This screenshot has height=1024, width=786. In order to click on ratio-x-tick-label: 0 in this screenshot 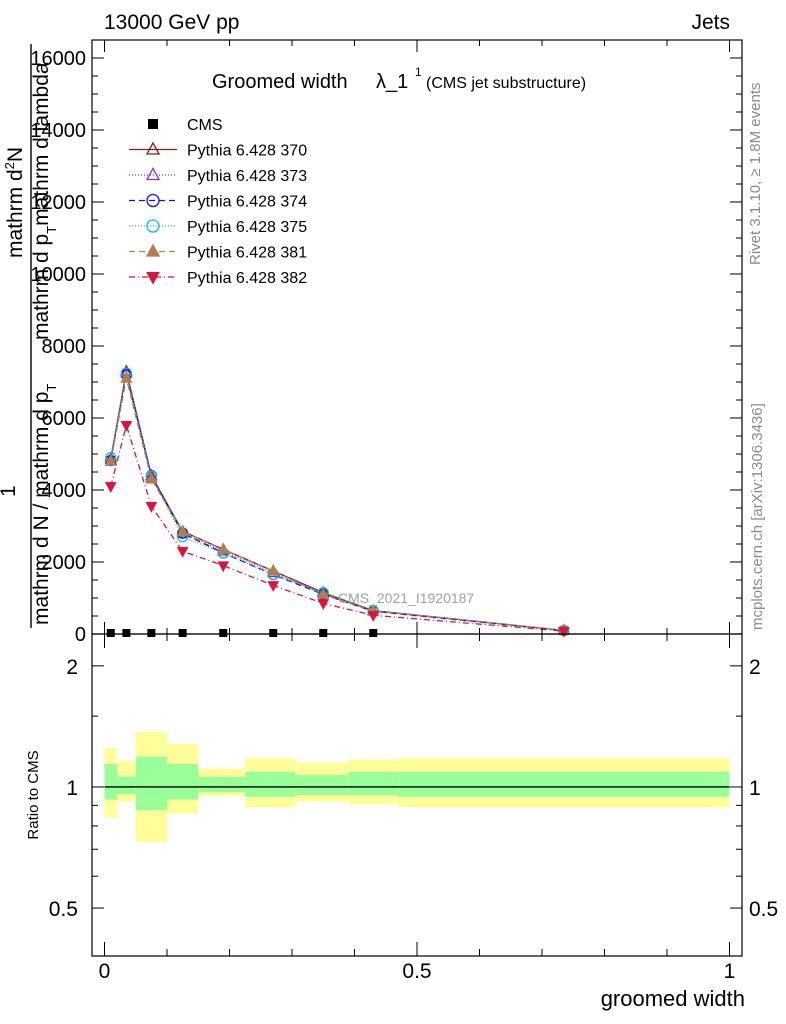, I will do `click(105, 971)`.